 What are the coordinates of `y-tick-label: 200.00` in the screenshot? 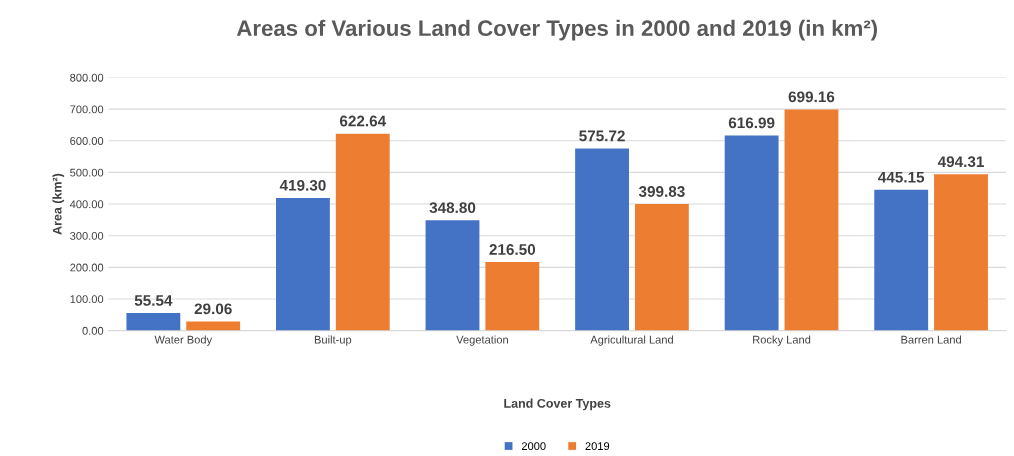 It's located at (87, 267).